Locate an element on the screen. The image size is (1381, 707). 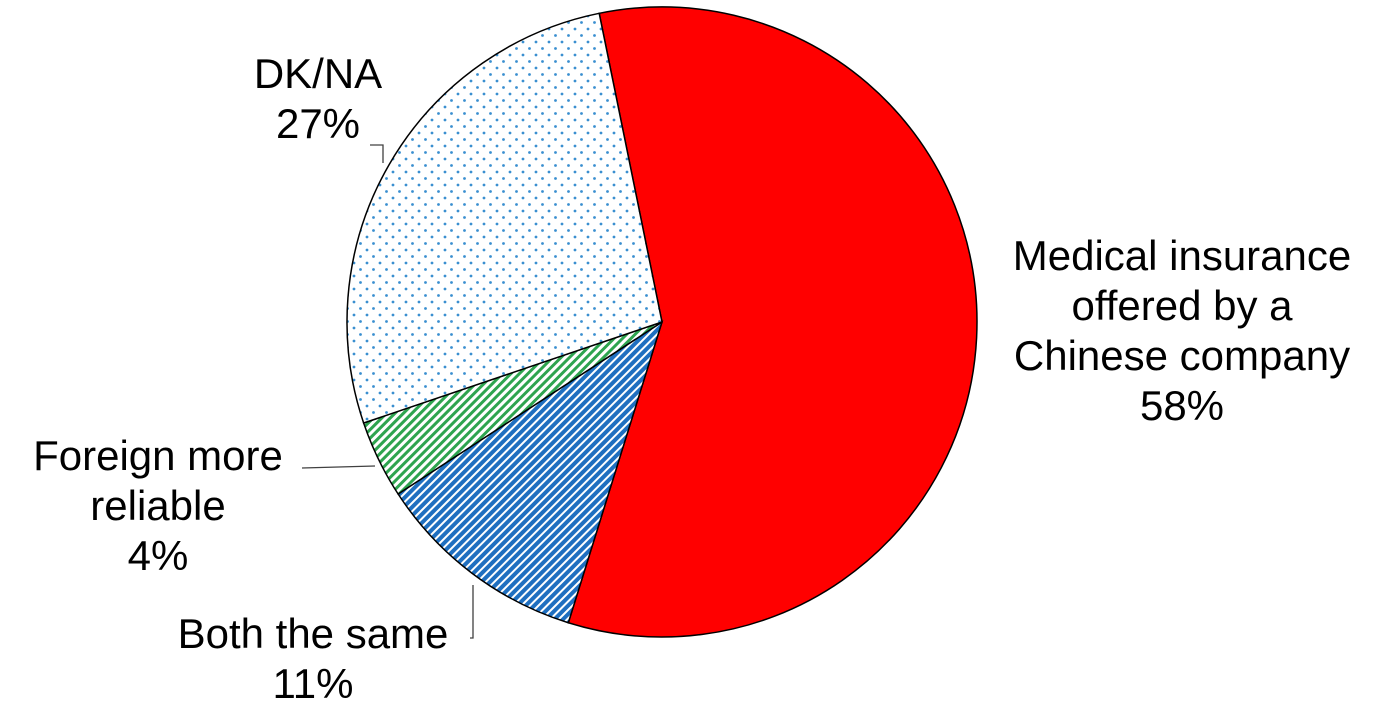
pie-slice-both-the-same is located at coordinates (530, 472).